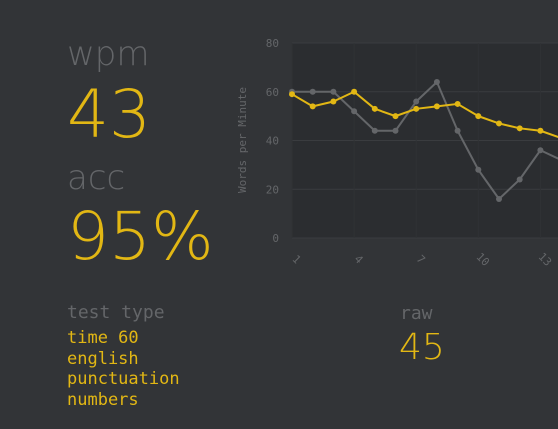 This screenshot has height=429, width=558. Describe the element at coordinates (123, 359) in the screenshot. I see `test-type-language: english` at that location.